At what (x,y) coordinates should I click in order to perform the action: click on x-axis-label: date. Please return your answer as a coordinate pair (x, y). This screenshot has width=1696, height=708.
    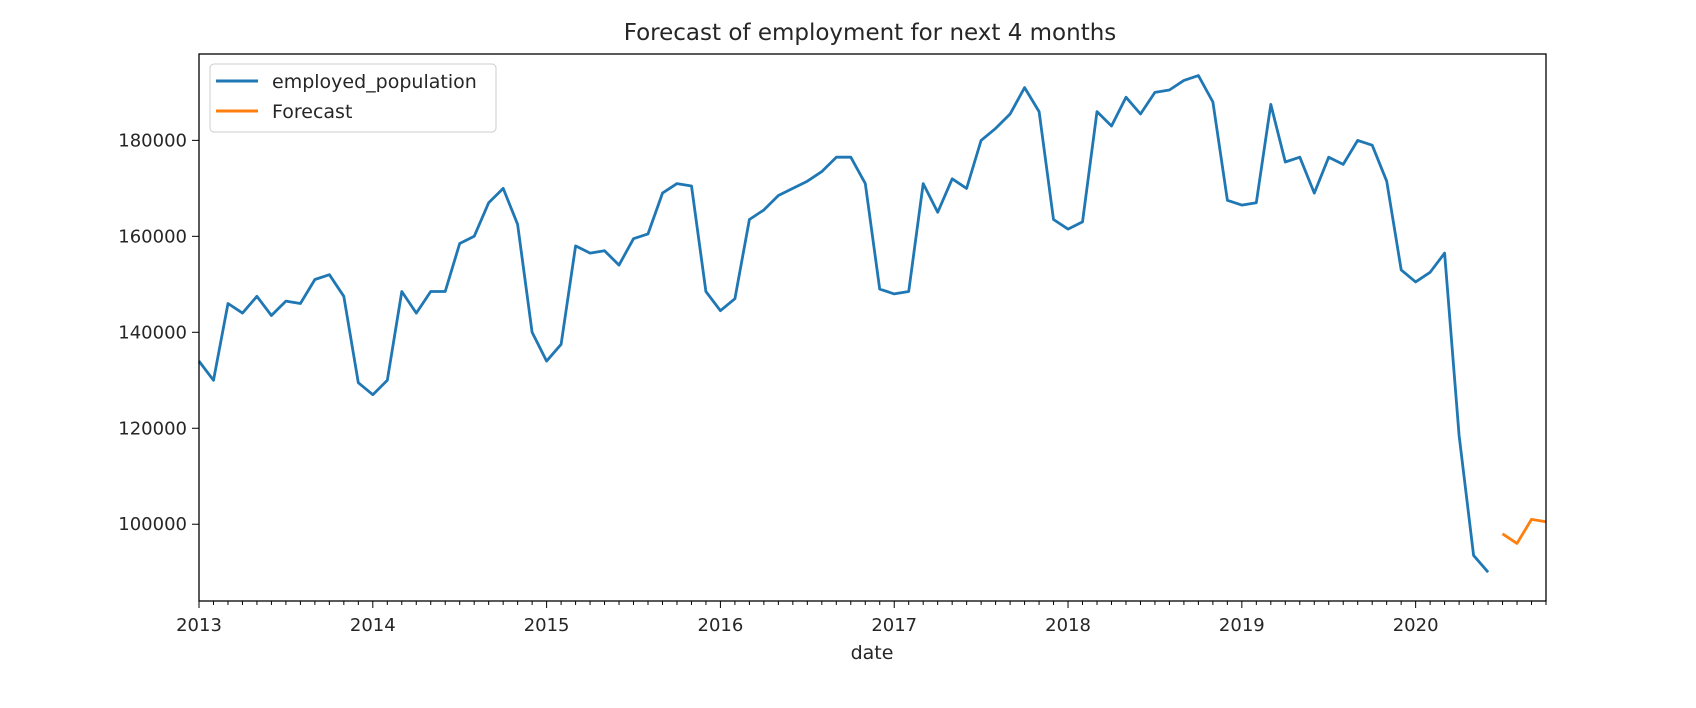
    Looking at the image, I should click on (872, 653).